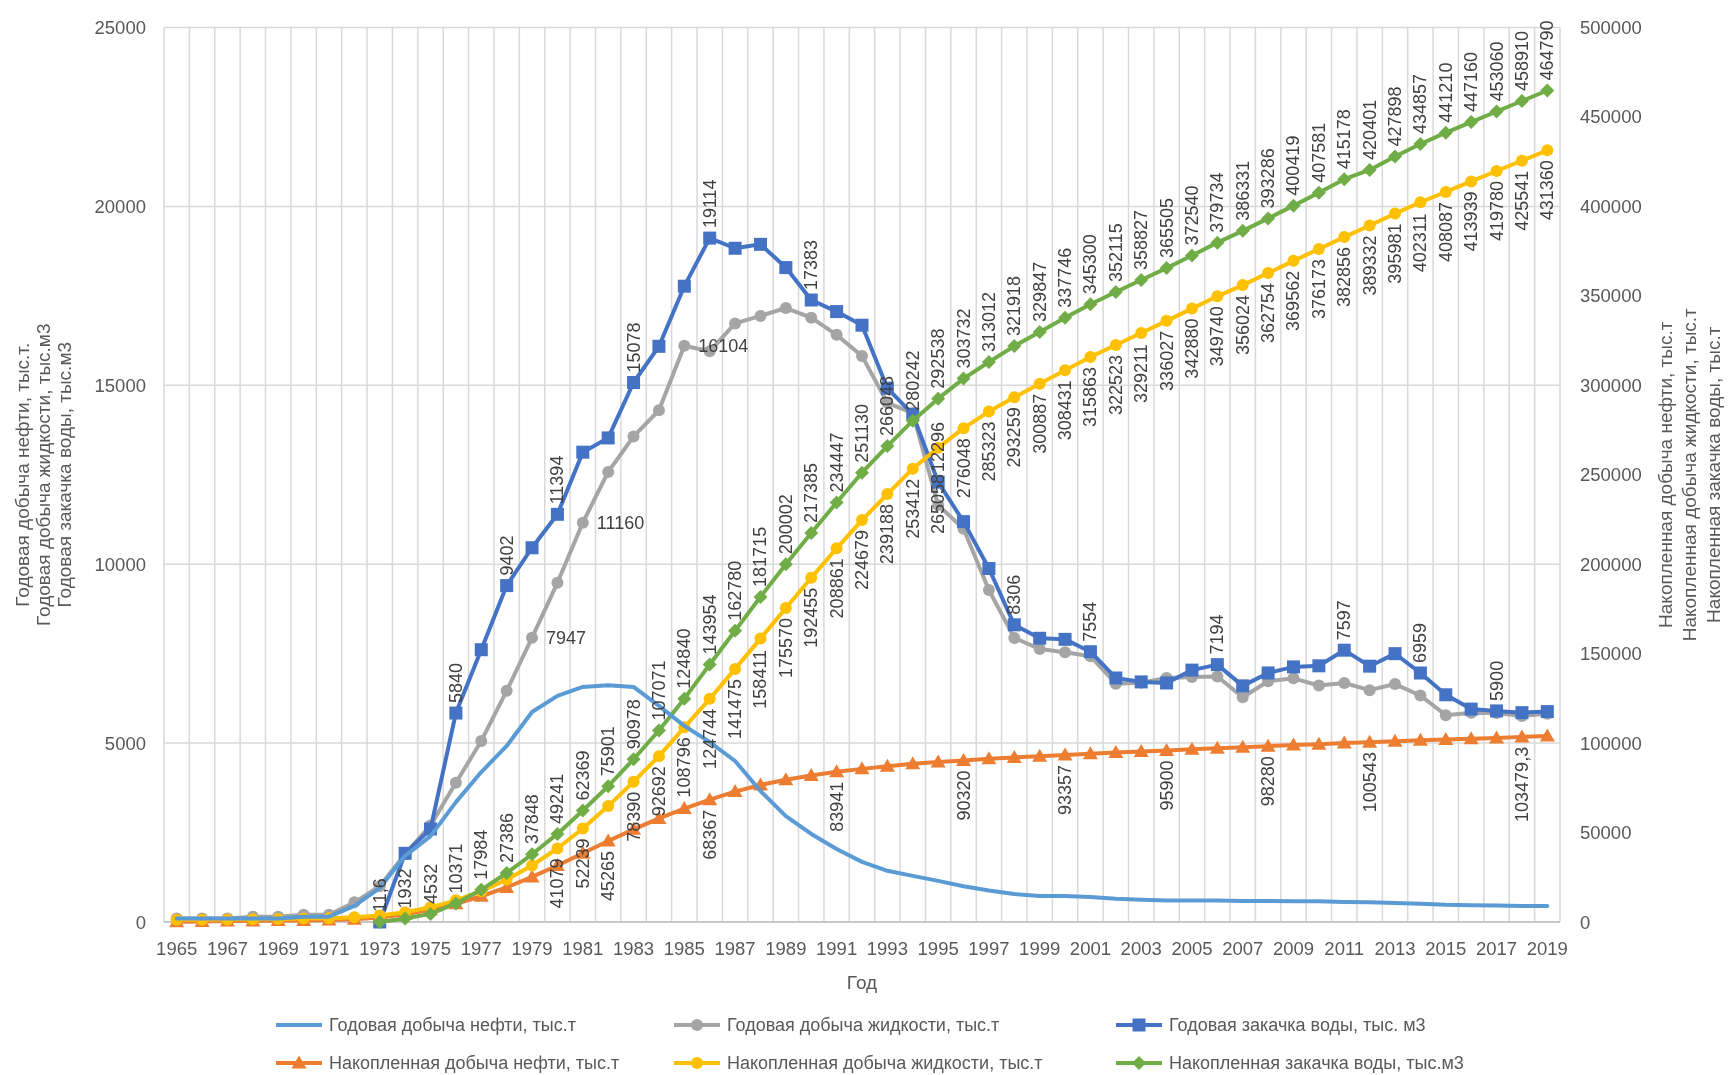 This screenshot has width=1733, height=1075. What do you see at coordinates (863, 1025) in the screenshot?
I see `legend-label: Годовая добыча жидкости, тыс.т` at bounding box center [863, 1025].